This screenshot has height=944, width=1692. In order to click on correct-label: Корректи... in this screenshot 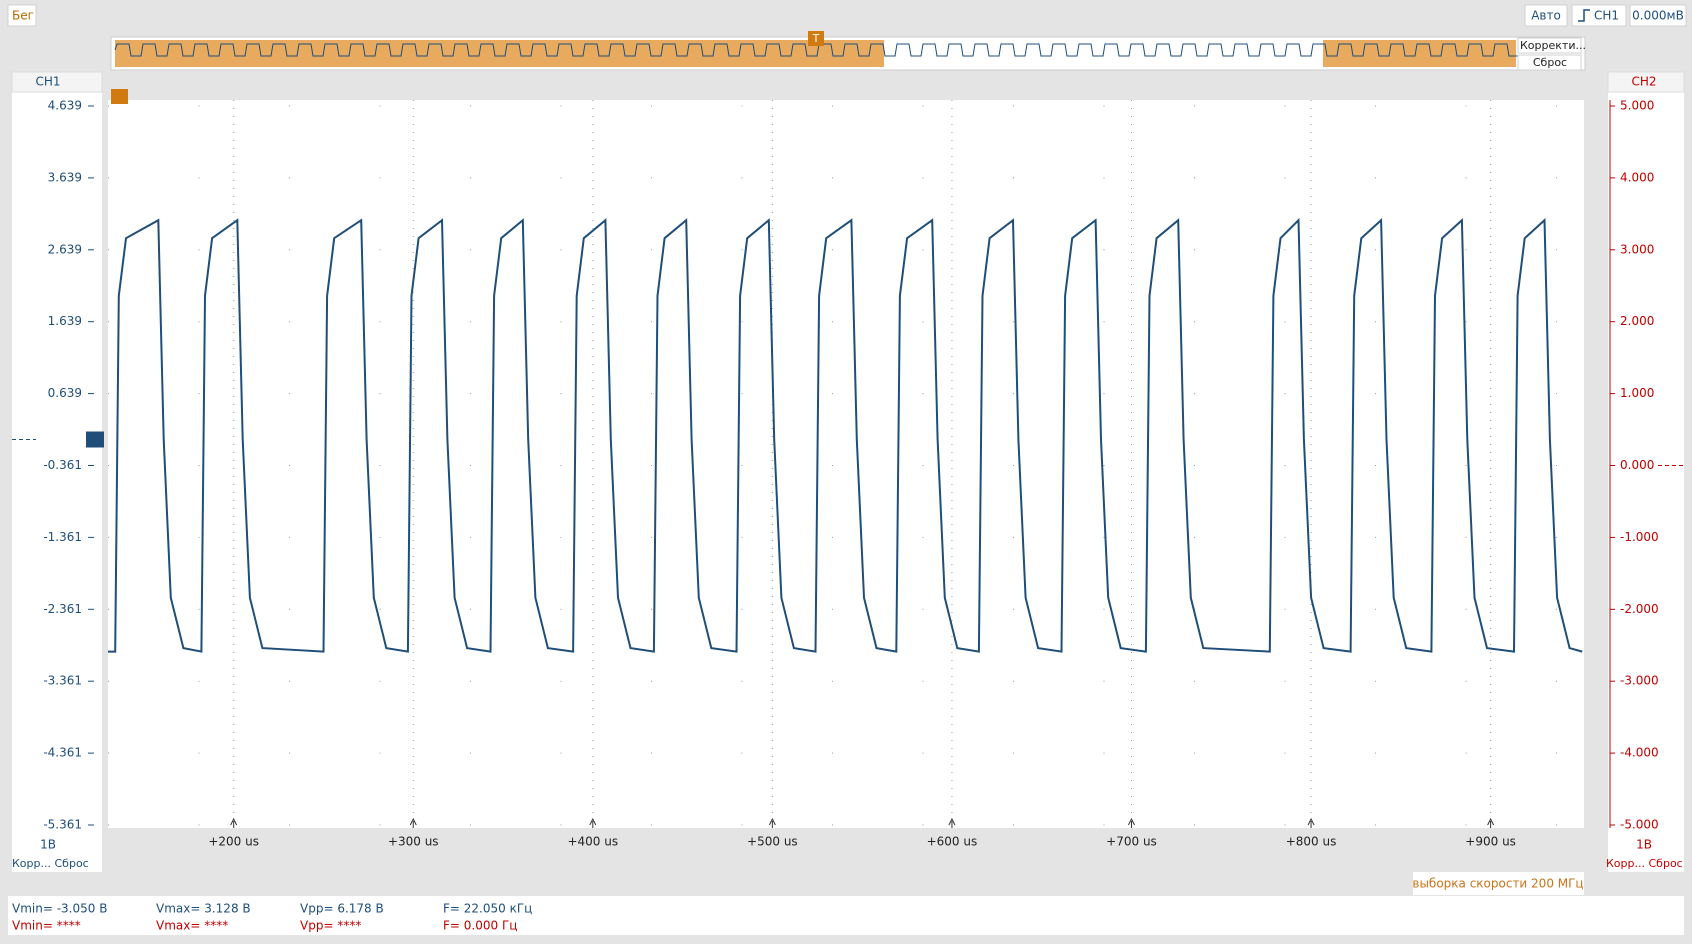, I will do `click(1553, 45)`.